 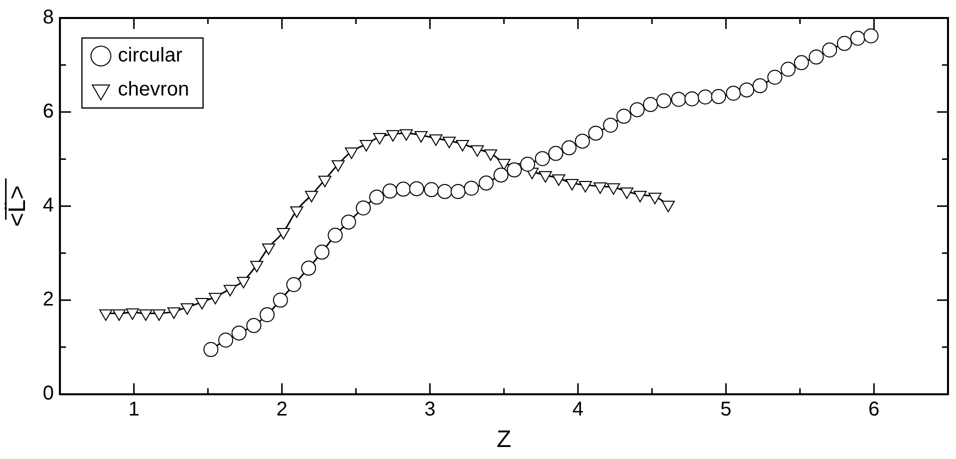 What do you see at coordinates (150, 55) in the screenshot?
I see `legend-label: circular` at bounding box center [150, 55].